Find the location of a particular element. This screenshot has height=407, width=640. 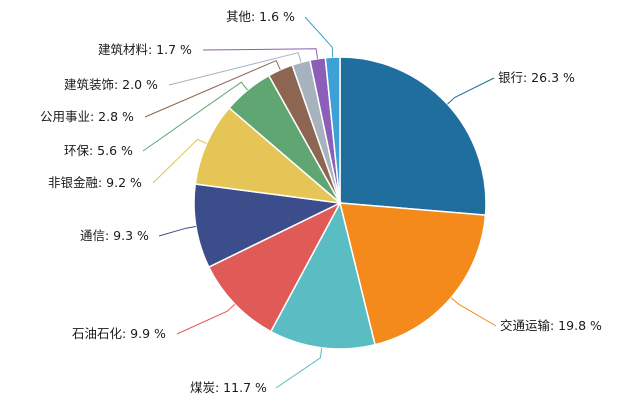

slice-label-11: 其他: 1.6 % is located at coordinates (260, 16).